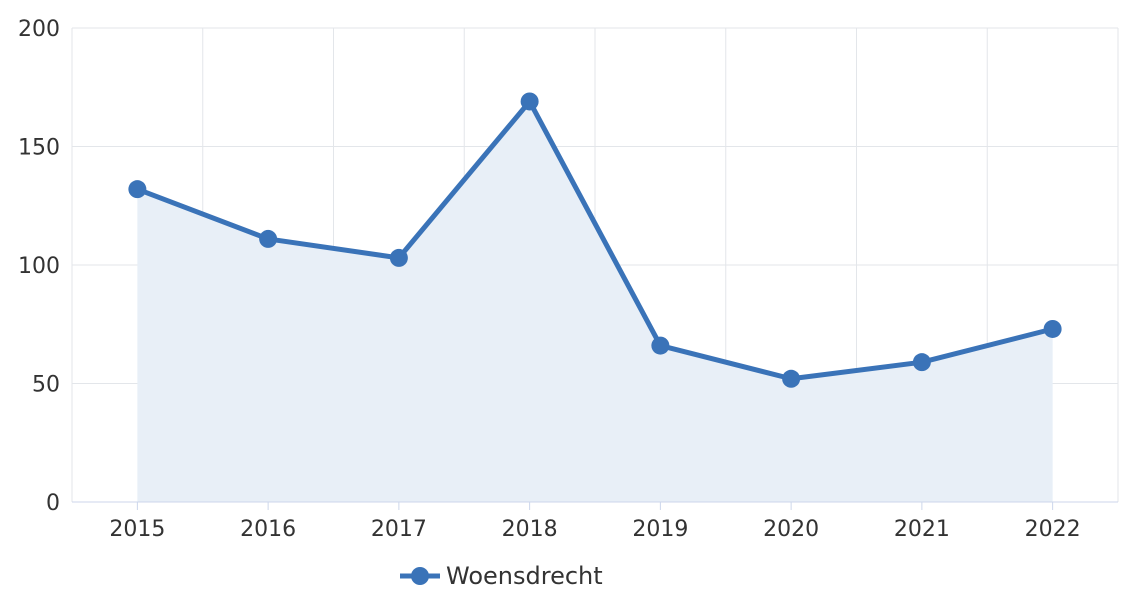 The image size is (1125, 594). I want to click on y-tick-label: 0, so click(53, 503).